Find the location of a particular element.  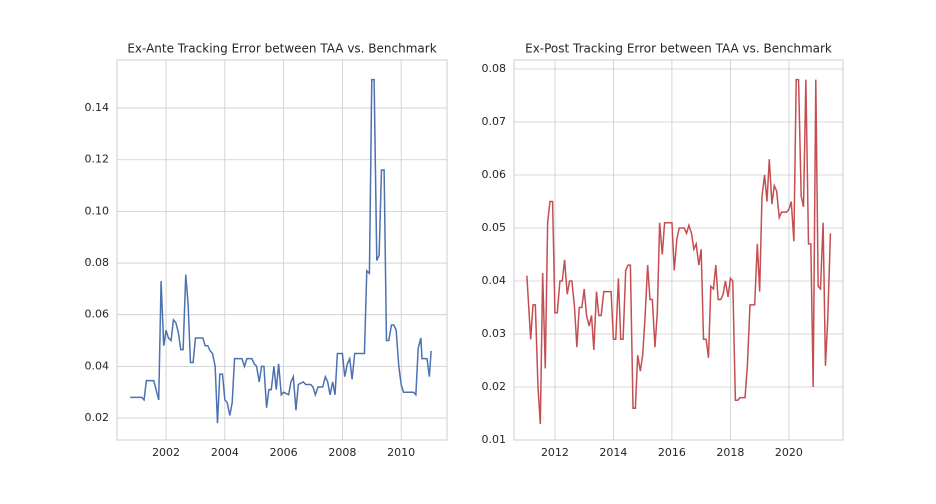

x-tick-label: 2010 is located at coordinates (401, 452).